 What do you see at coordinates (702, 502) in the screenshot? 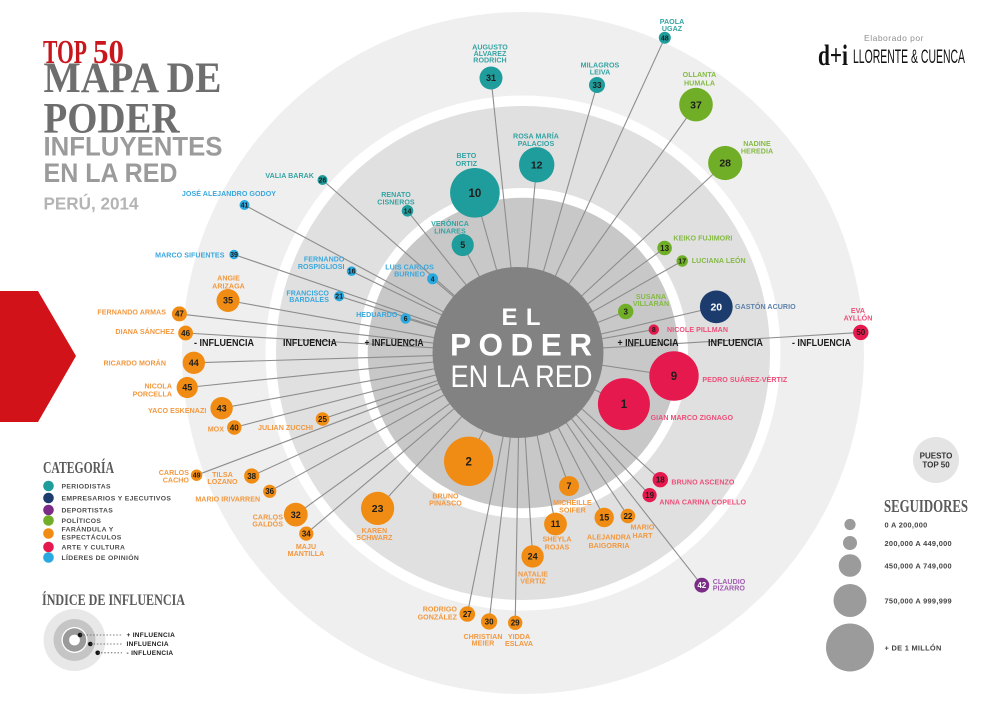
I see `svg-text: ANNA CARINA COPELLO` at bounding box center [702, 502].